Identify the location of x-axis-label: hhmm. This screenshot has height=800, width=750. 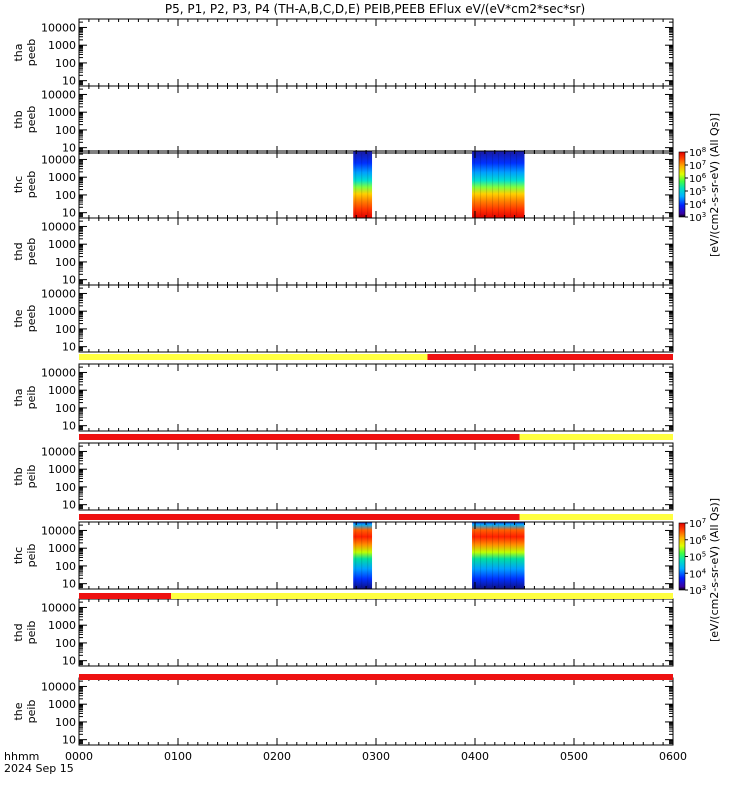
(21, 756).